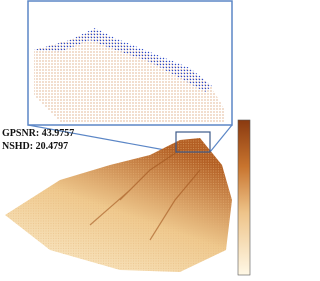 The height and width of the screenshot is (281, 320). What do you see at coordinates (244, 197) in the screenshot?
I see `colorbar` at bounding box center [244, 197].